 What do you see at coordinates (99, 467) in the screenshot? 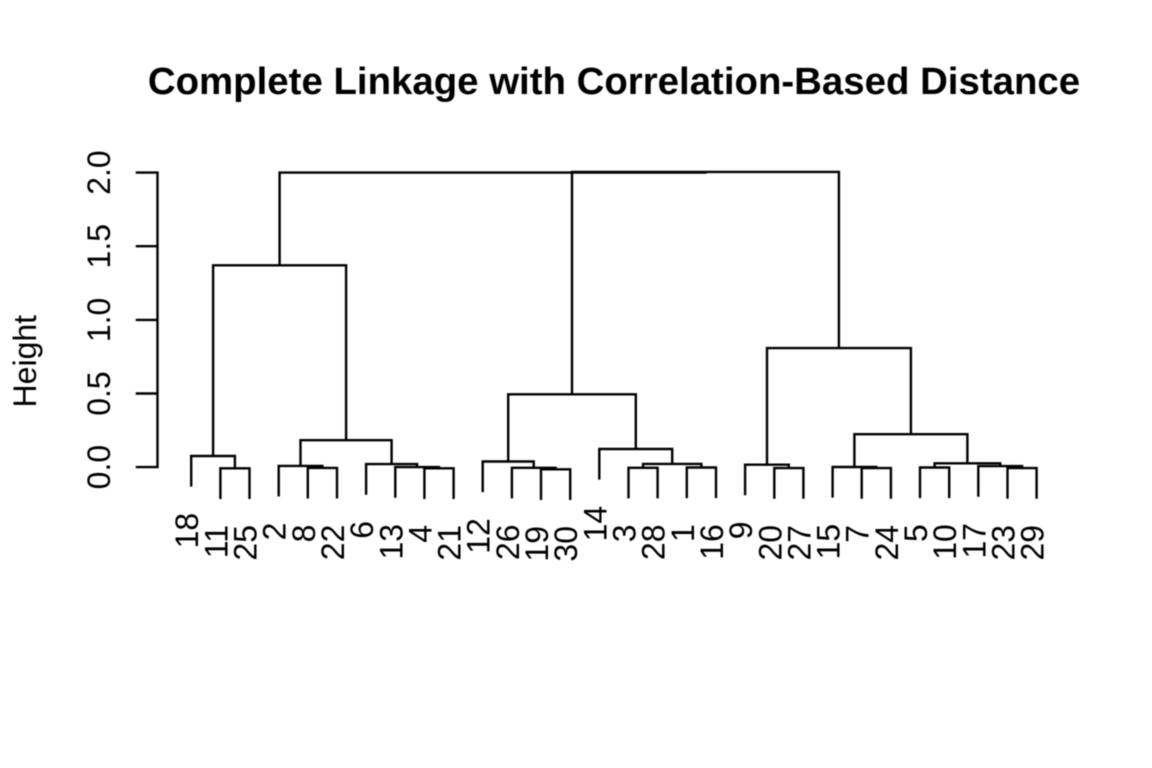
I see `svg-text: 0.0` at bounding box center [99, 467].